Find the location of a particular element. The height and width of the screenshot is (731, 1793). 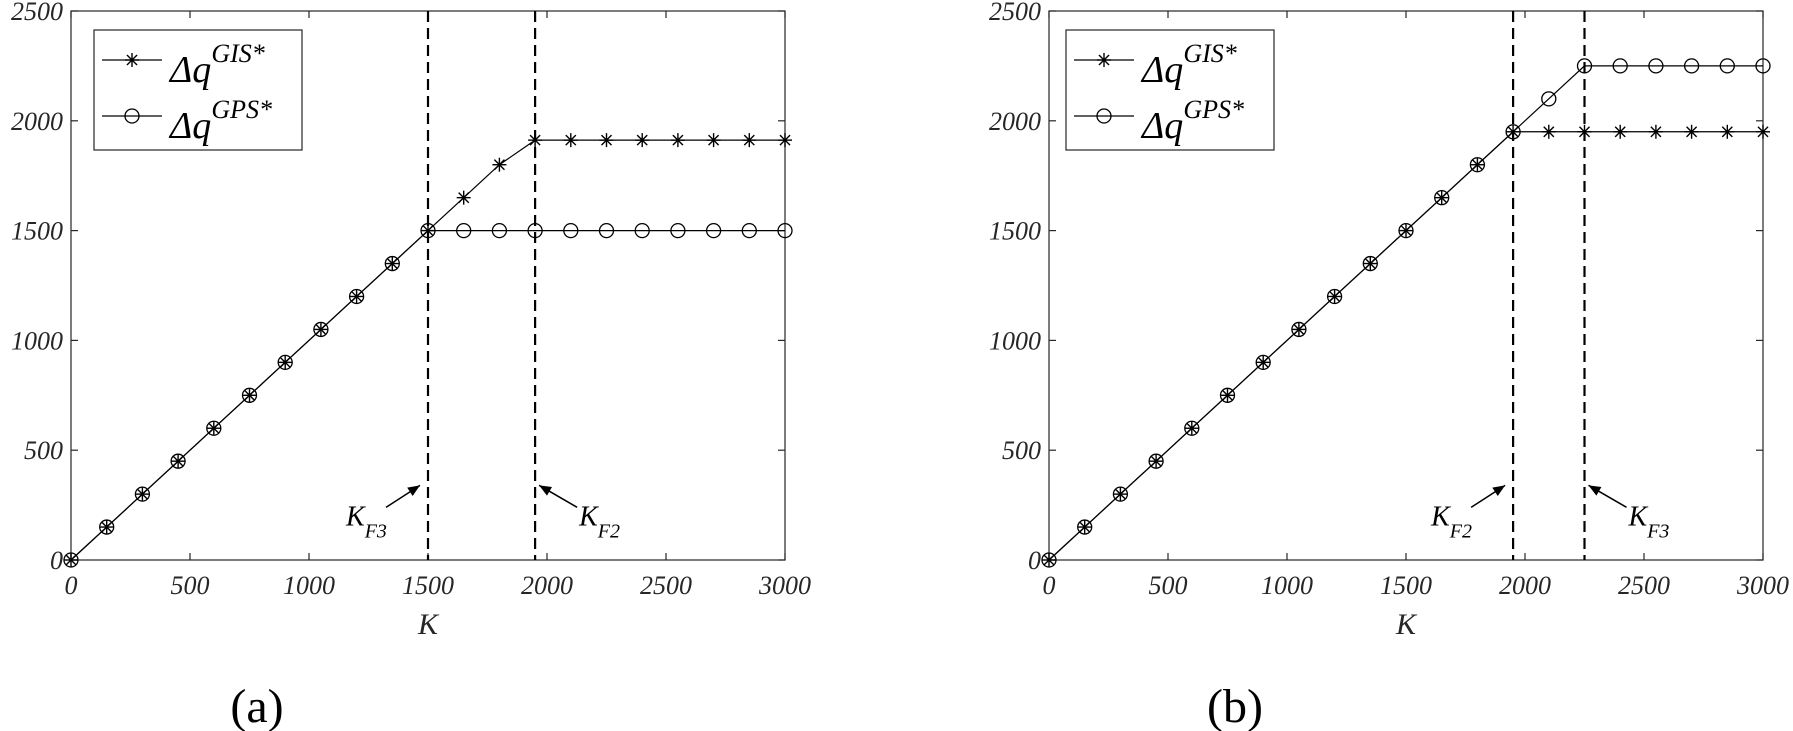

legend: ΔqGIS*ΔqGPS* is located at coordinates (1170, 90).